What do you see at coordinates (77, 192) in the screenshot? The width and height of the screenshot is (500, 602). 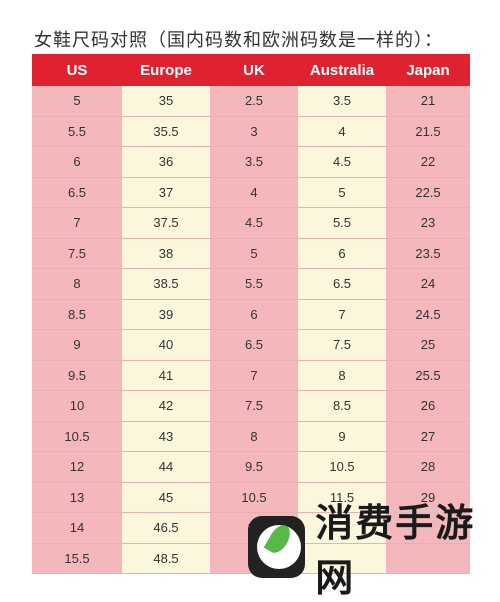 I see `cell-us: 6.5` at bounding box center [77, 192].